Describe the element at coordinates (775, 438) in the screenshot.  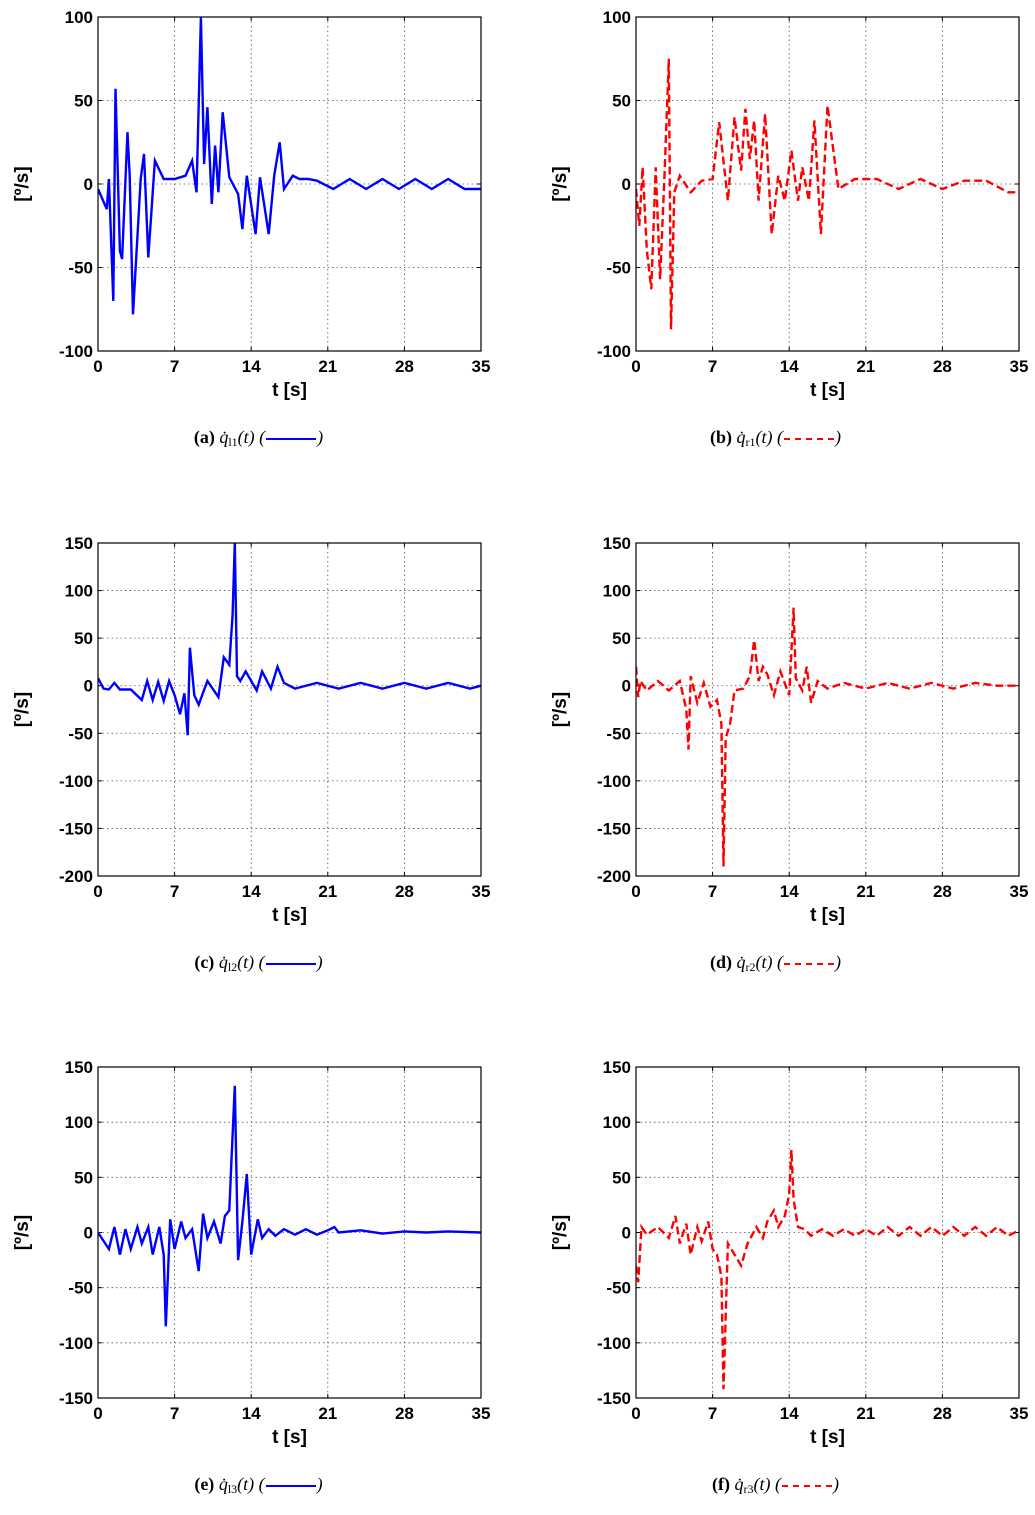
I see `caption-b: (b) q̇r1(t) ()` at that location.